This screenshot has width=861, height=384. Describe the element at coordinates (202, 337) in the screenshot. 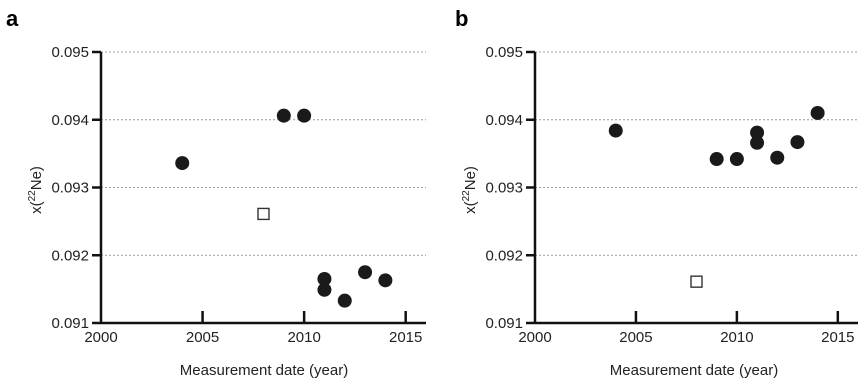

I see `panel-a-x-tick-label: 2005` at that location.